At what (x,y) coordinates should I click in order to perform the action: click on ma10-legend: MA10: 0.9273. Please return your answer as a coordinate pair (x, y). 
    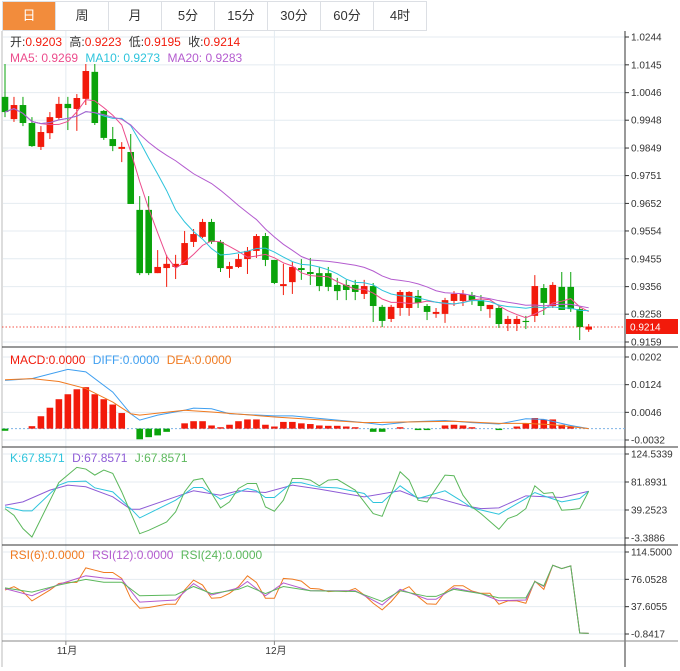
    Looking at the image, I should click on (122, 58).